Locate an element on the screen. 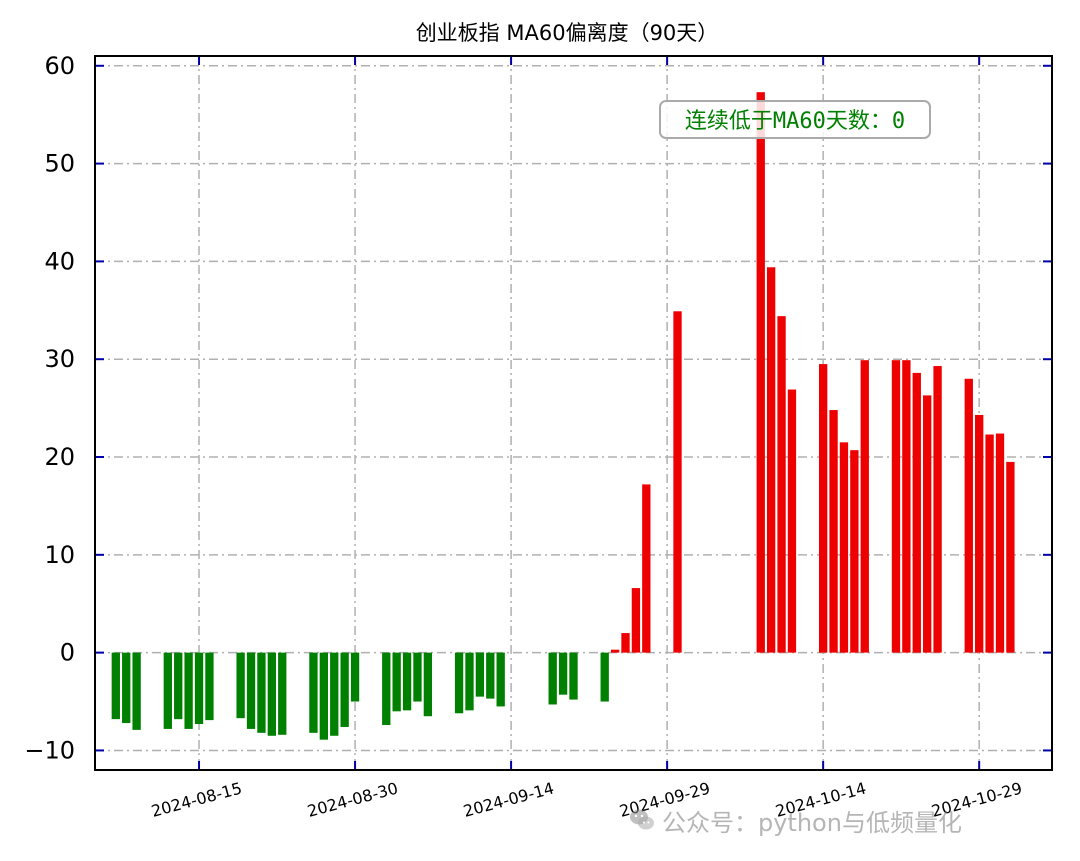  y-tick-label: 50 is located at coordinates (59, 164).